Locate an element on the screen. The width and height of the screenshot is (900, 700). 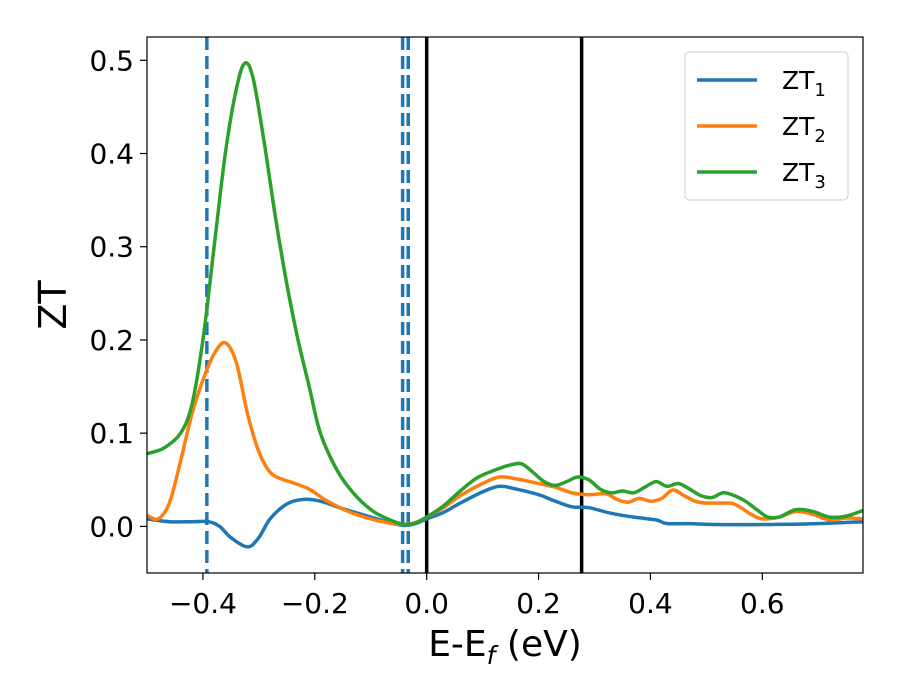
legend-box is located at coordinates (766, 126).